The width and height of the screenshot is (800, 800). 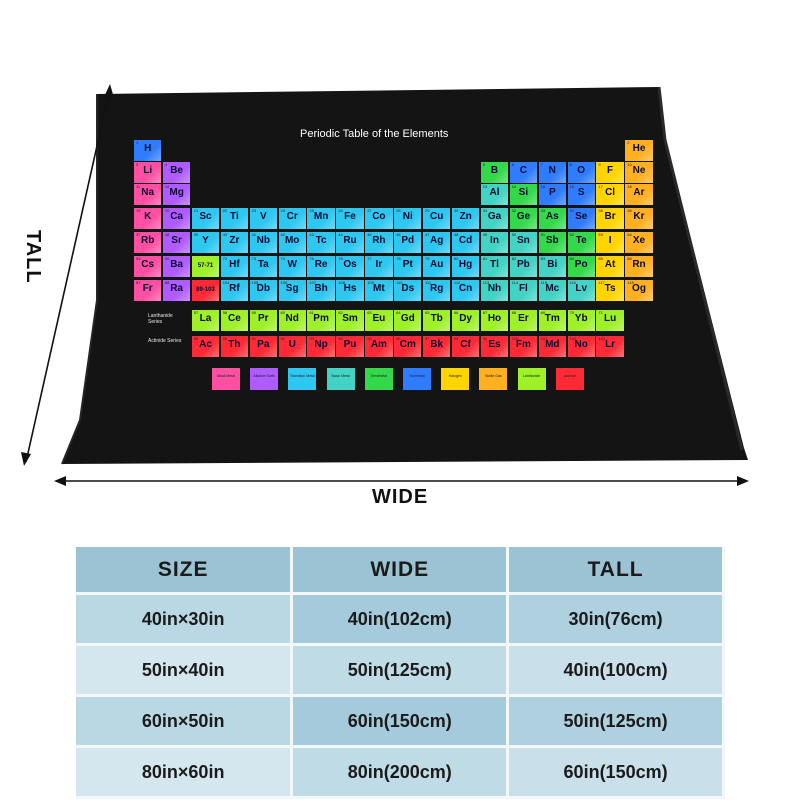 What do you see at coordinates (437, 344) in the screenshot?
I see `element-symbol: Bk` at bounding box center [437, 344].